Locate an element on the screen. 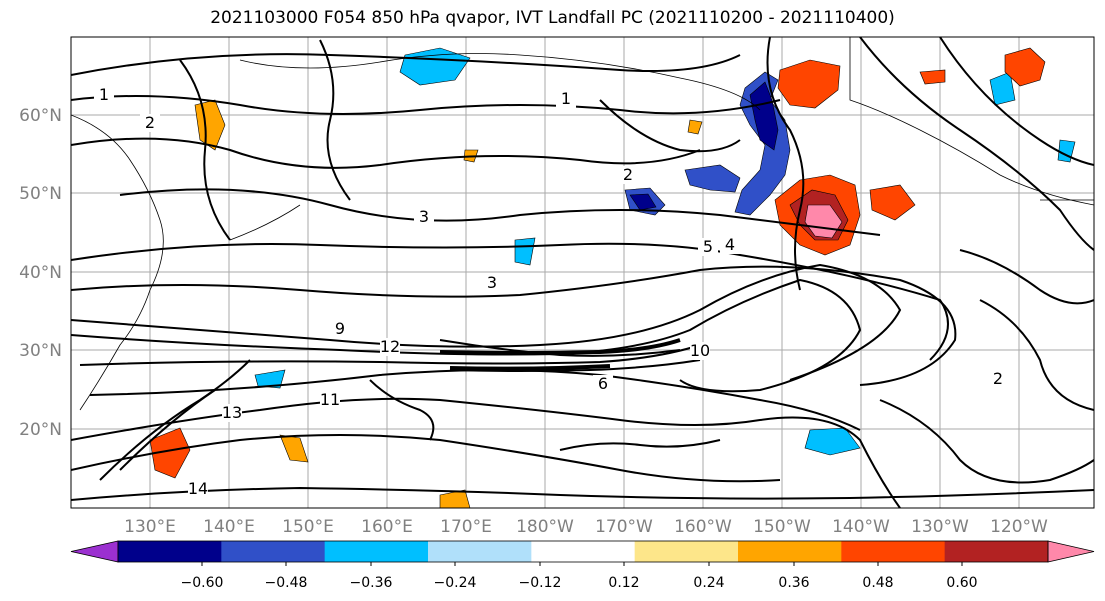  longitude-label: 160°W is located at coordinates (703, 527).